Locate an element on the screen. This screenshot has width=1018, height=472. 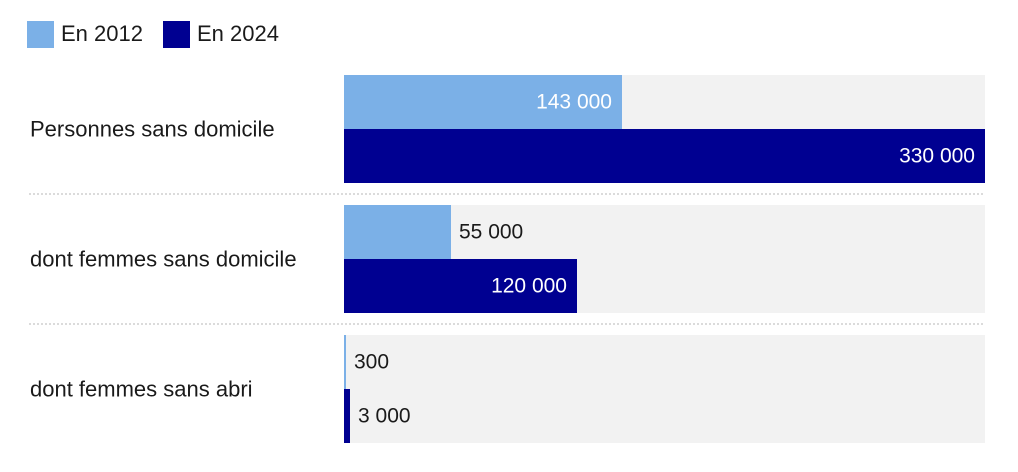
legend-item-2012: En 2012 is located at coordinates (85, 34).